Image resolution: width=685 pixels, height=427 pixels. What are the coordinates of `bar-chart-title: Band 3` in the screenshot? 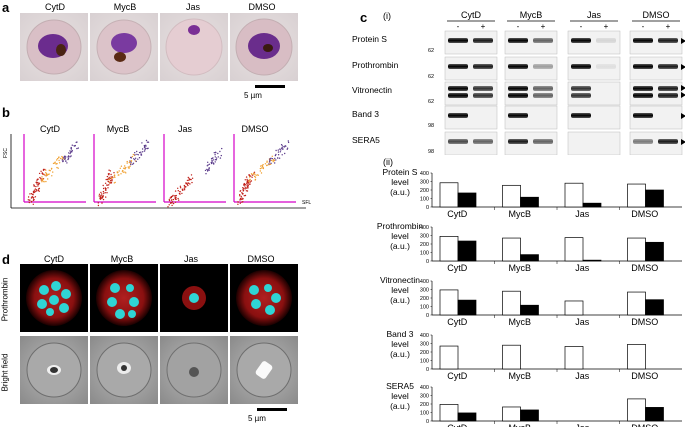 It's located at (400, 334).